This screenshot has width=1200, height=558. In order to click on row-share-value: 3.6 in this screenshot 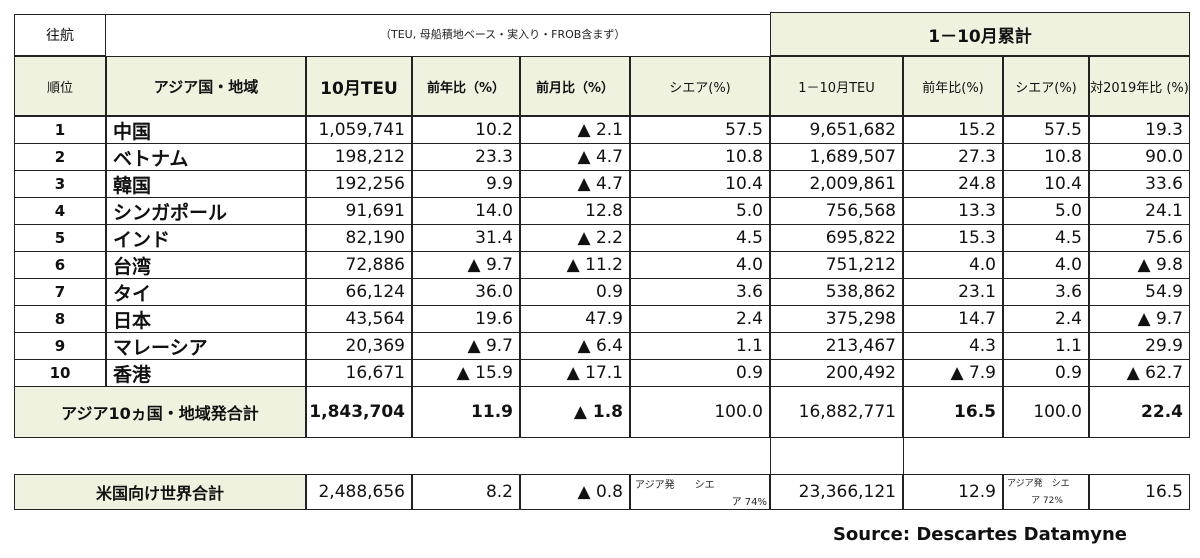, I will do `click(700, 292)`.